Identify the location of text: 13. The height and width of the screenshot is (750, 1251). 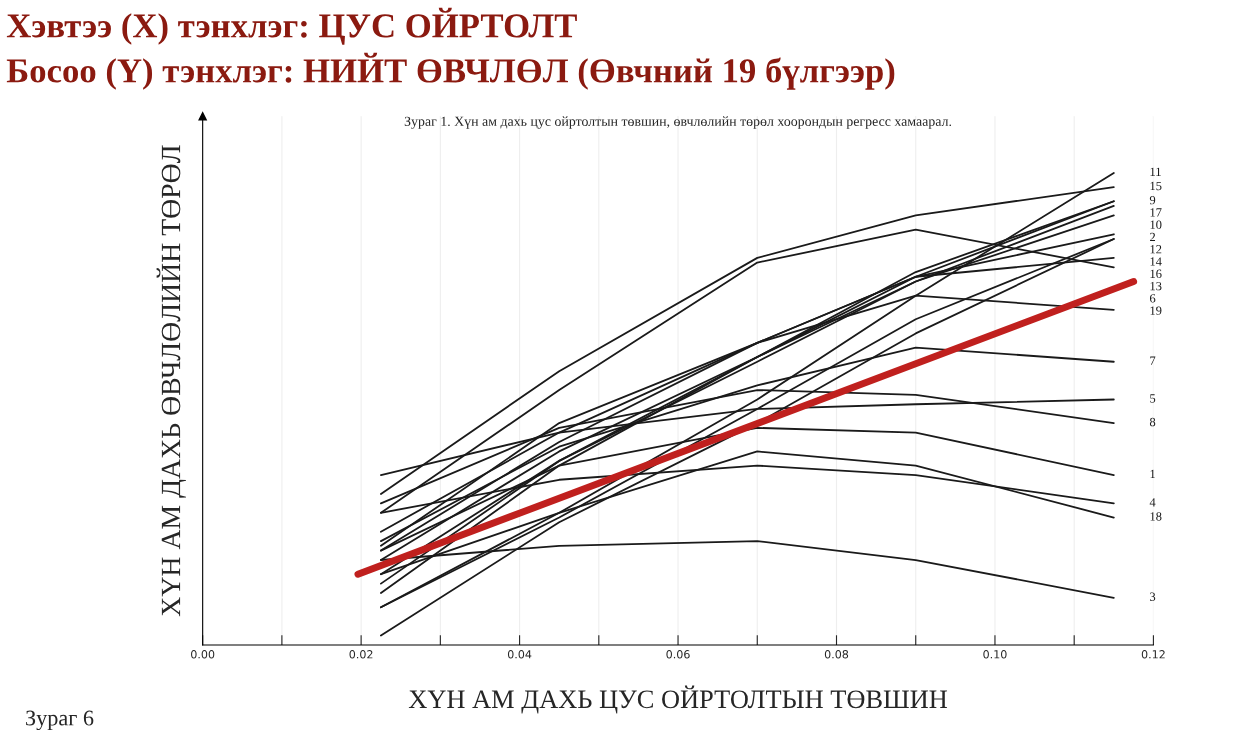
(1156, 286).